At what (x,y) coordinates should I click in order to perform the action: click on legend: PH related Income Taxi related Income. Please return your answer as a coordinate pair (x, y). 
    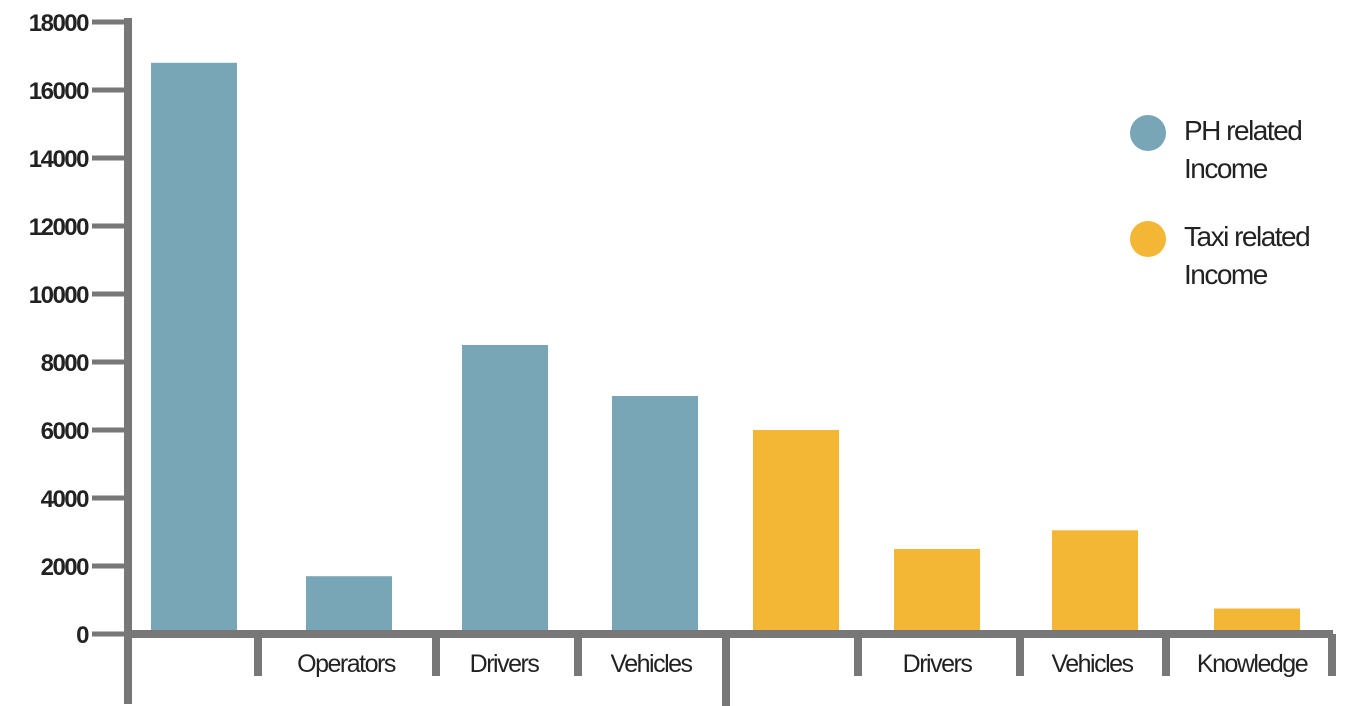
    Looking at the image, I should click on (1237, 218).